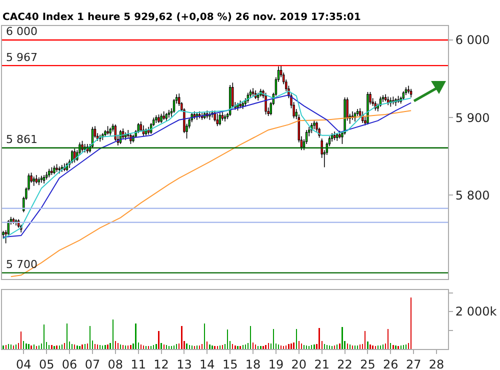 The image size is (500, 370). I want to click on x-tick-label: 14, so click(207, 363).